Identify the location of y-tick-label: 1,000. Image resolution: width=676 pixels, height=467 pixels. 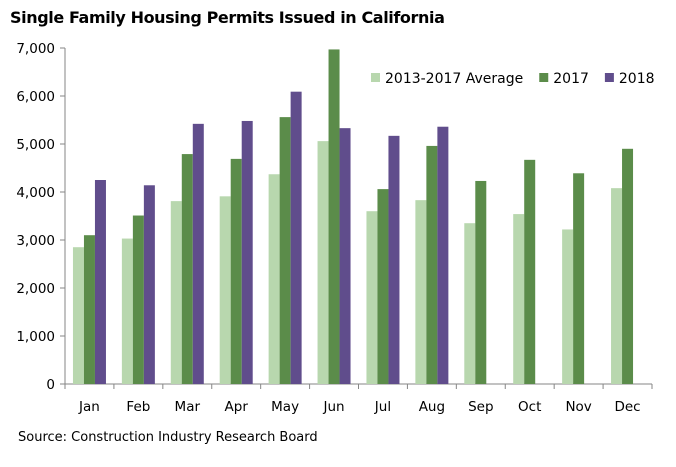
(35, 337).